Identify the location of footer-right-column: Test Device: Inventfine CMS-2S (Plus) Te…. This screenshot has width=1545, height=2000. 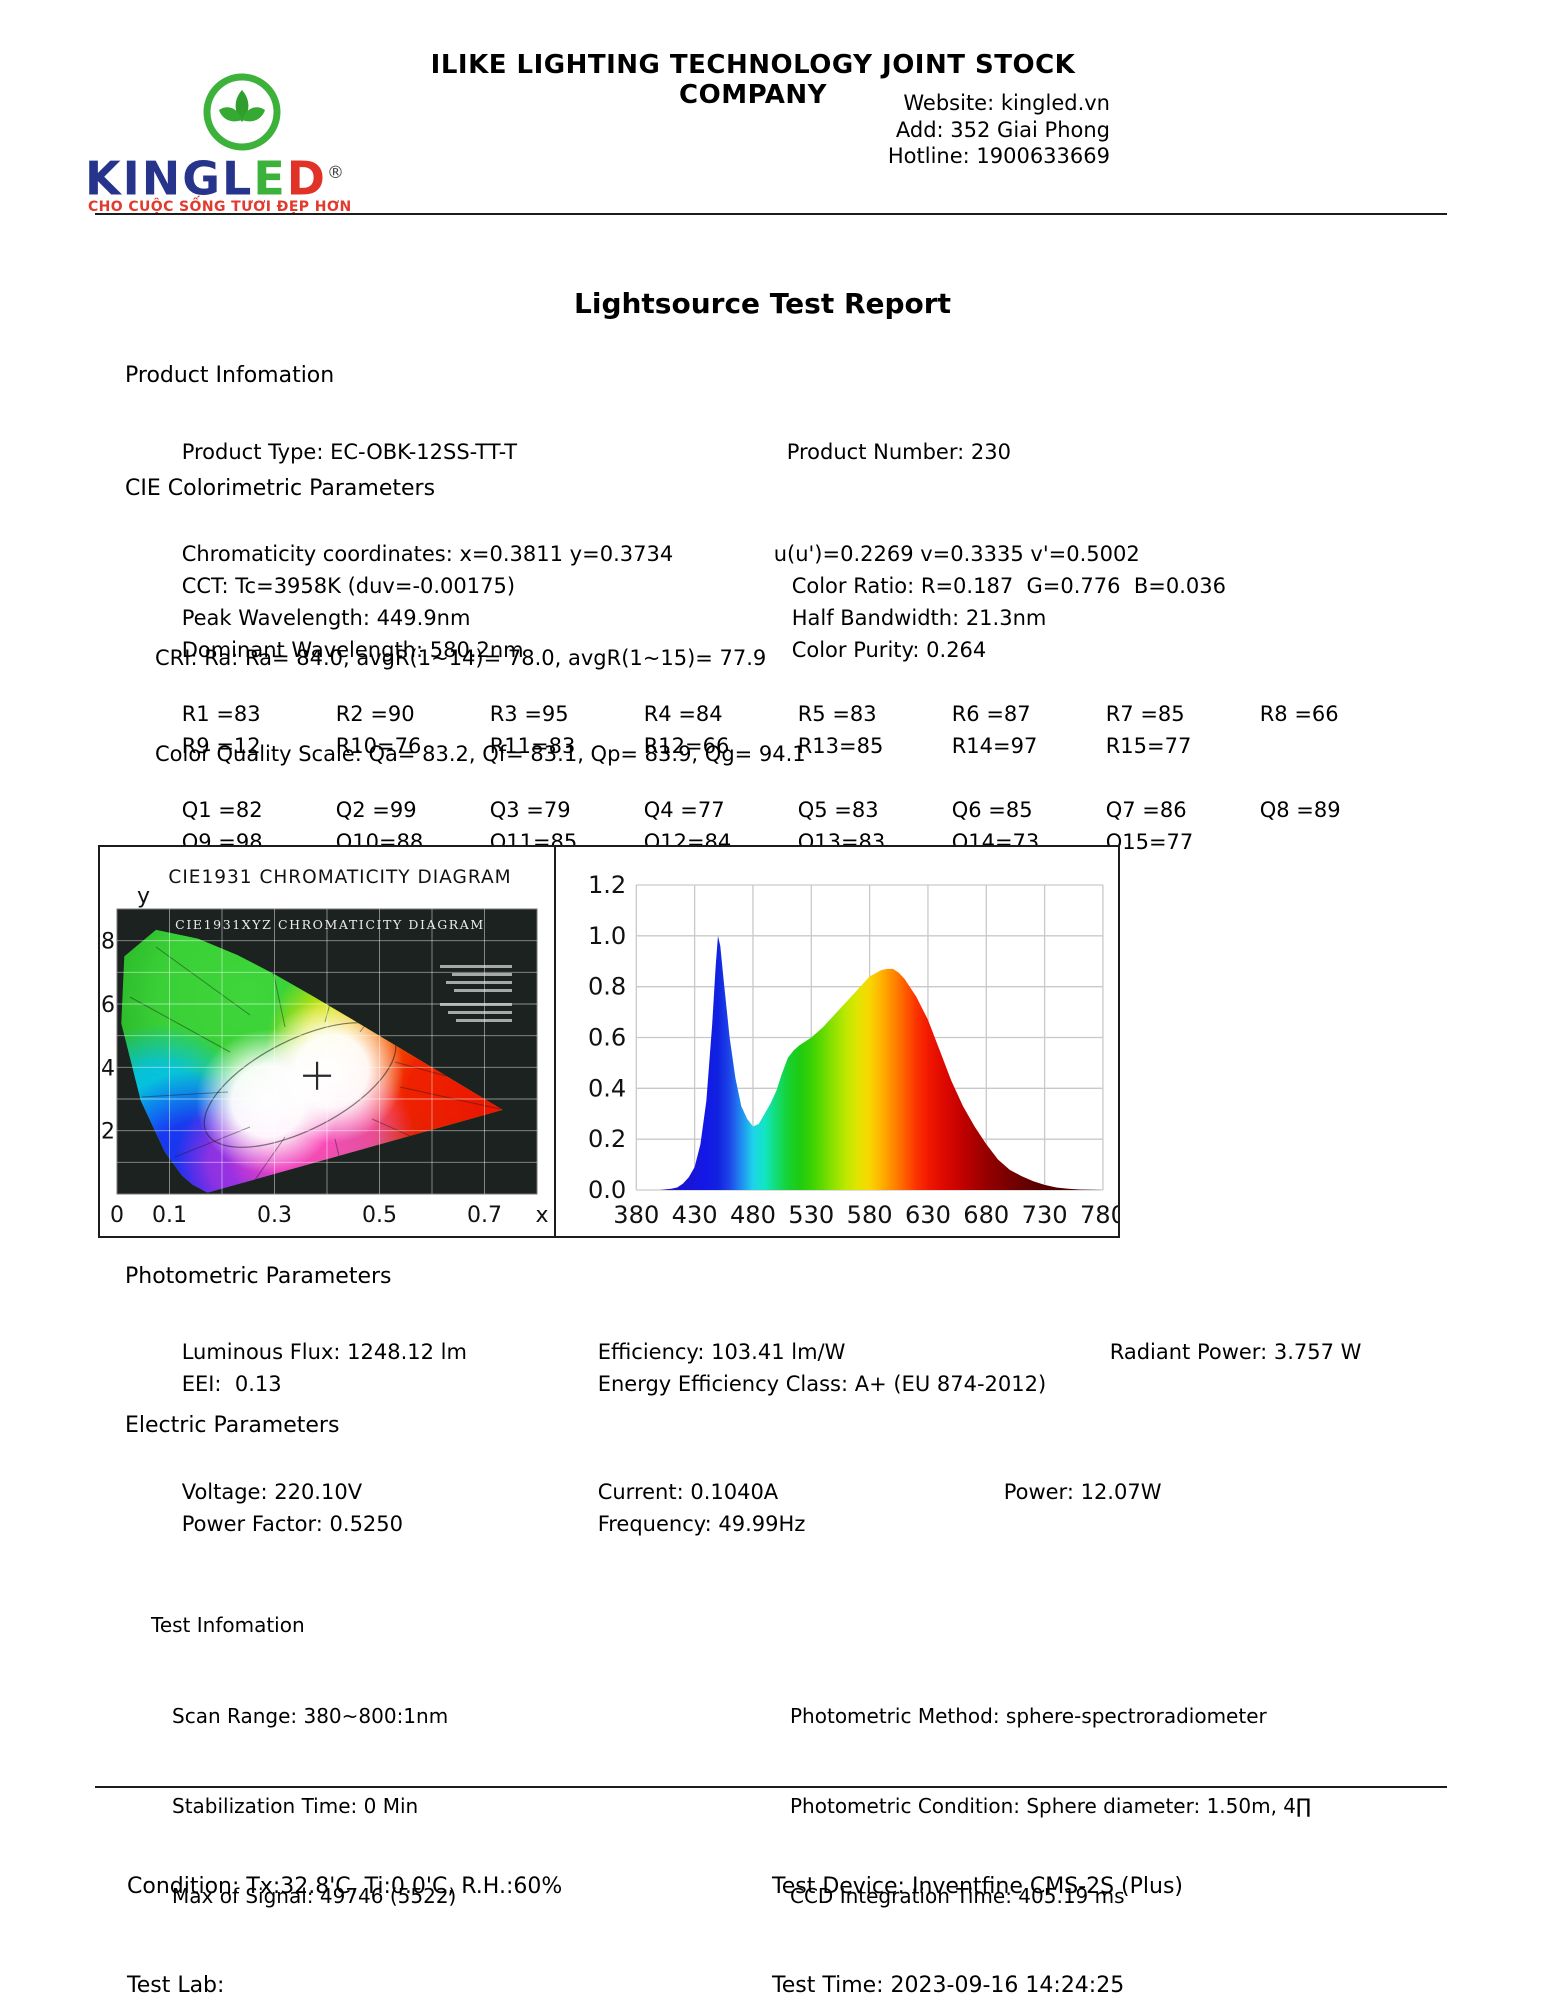
(977, 1902).